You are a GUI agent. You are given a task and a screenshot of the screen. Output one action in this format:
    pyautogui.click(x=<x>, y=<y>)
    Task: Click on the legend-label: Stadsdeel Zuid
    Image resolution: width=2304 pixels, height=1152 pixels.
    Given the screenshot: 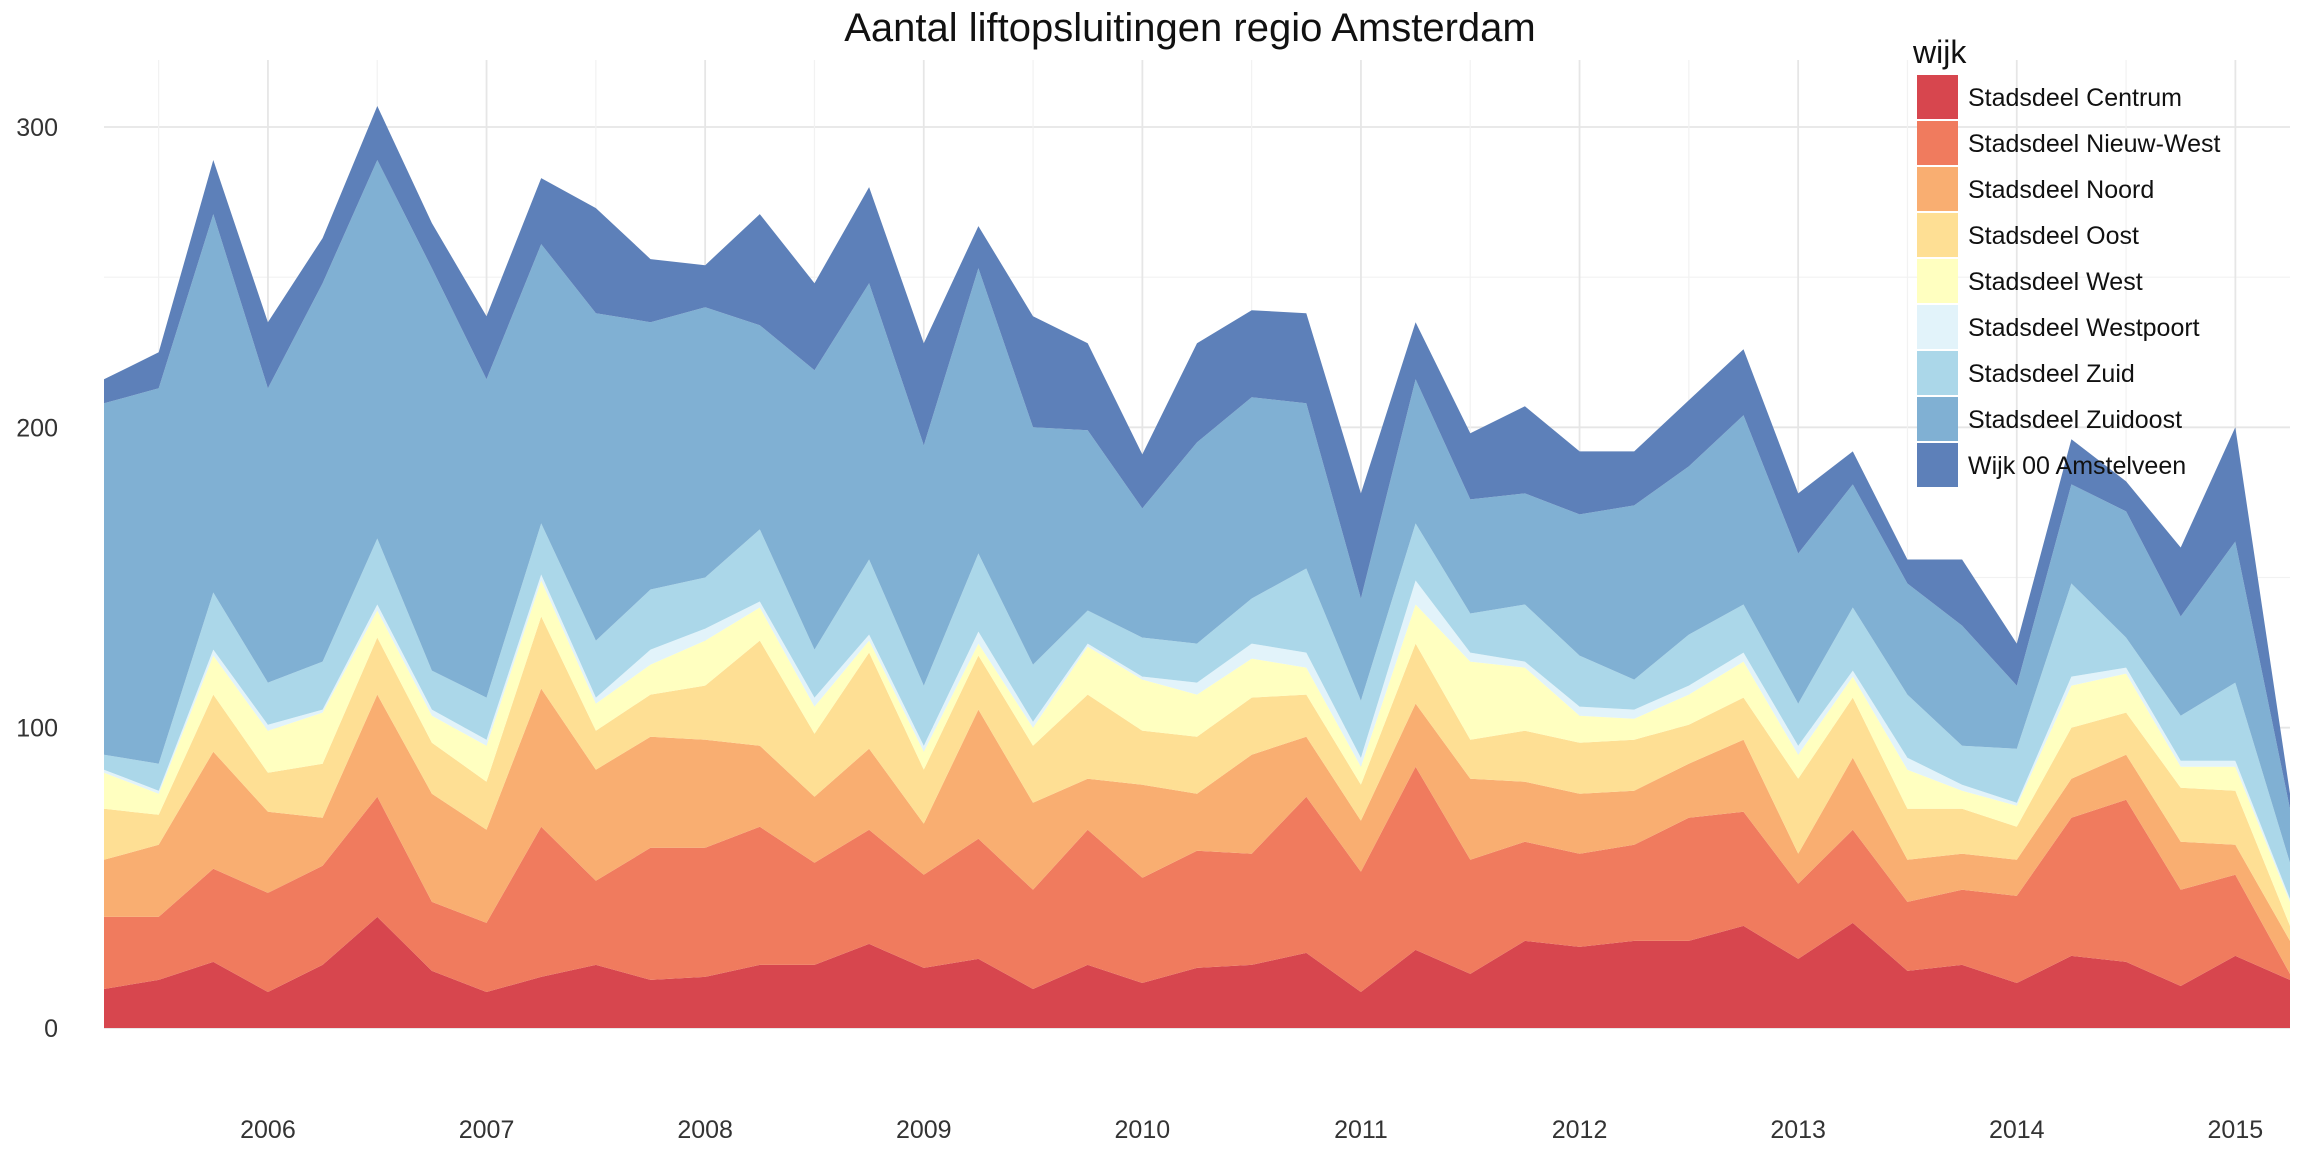 What is the action you would take?
    pyautogui.click(x=2051, y=374)
    